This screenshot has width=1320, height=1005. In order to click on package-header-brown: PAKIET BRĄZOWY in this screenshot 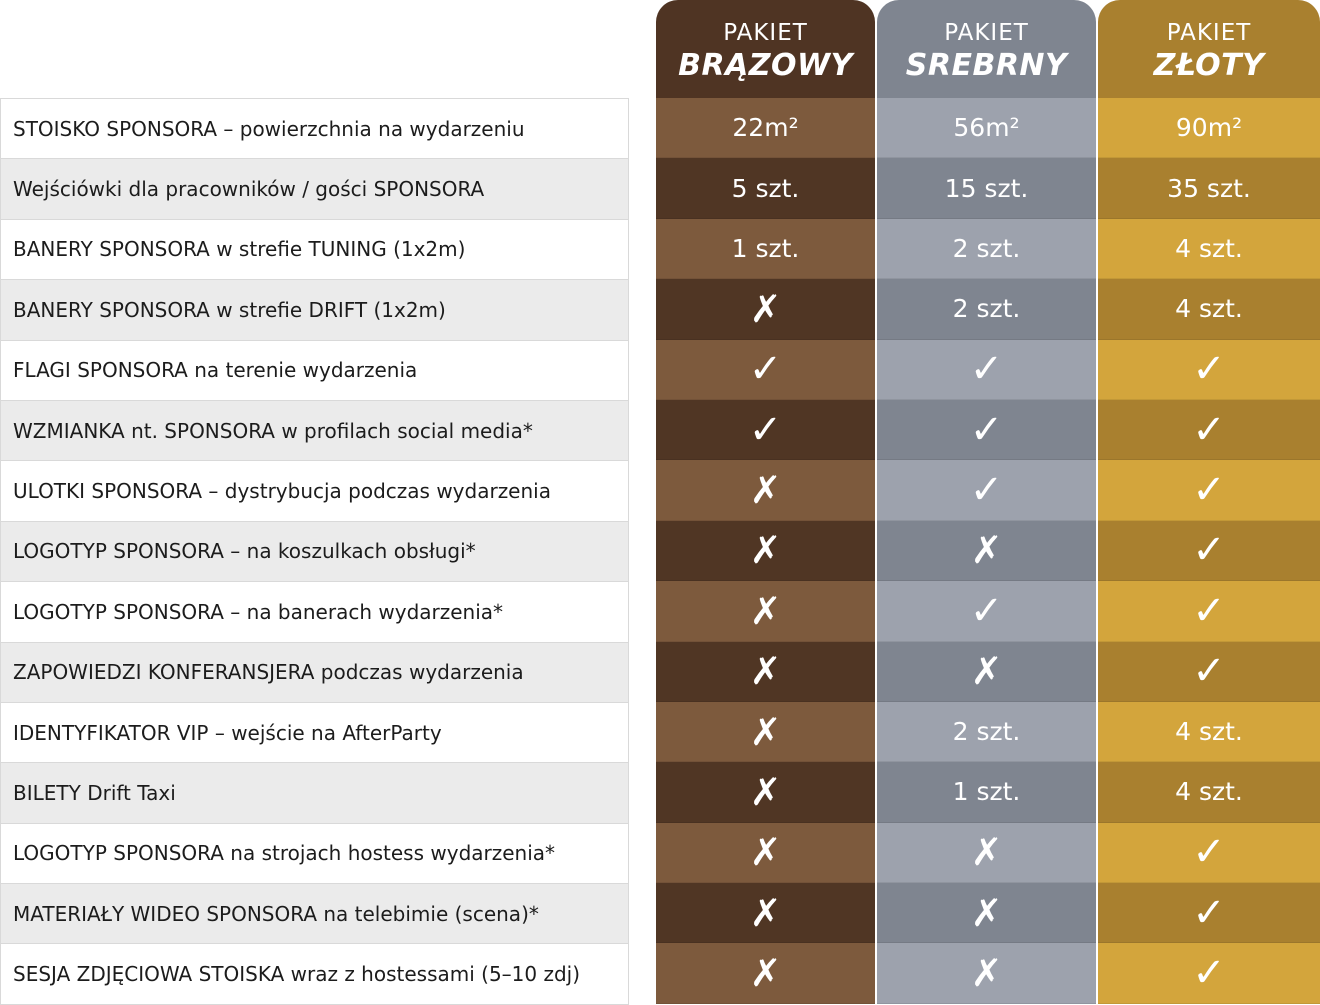, I will do `click(765, 49)`.